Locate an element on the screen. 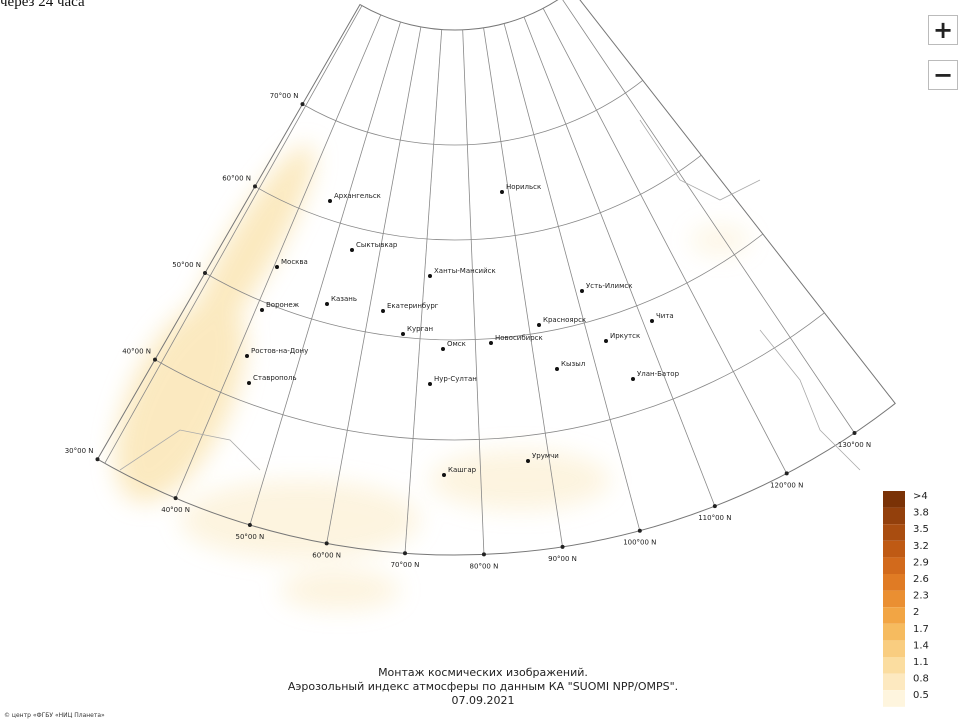 Image resolution: width=966 pixels, height=725 pixels. legend-label: 2.3 is located at coordinates (921, 596).